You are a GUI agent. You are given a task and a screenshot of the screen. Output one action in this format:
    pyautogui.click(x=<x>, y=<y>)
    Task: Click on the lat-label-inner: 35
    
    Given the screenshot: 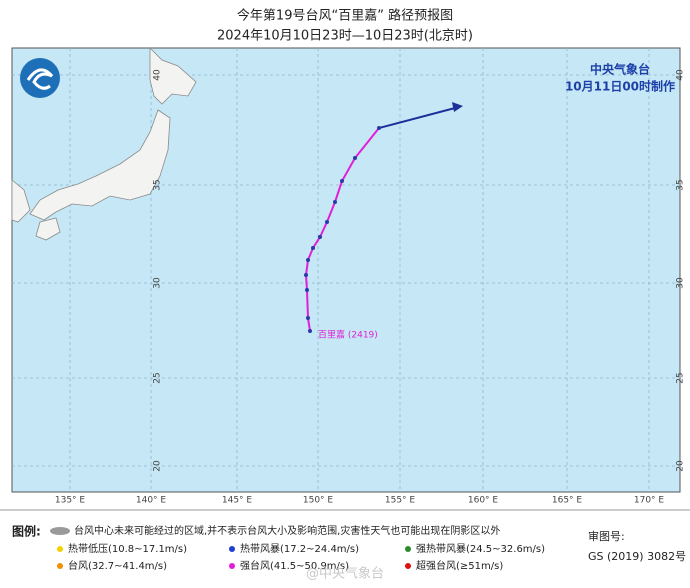 What is the action you would take?
    pyautogui.click(x=158, y=184)
    